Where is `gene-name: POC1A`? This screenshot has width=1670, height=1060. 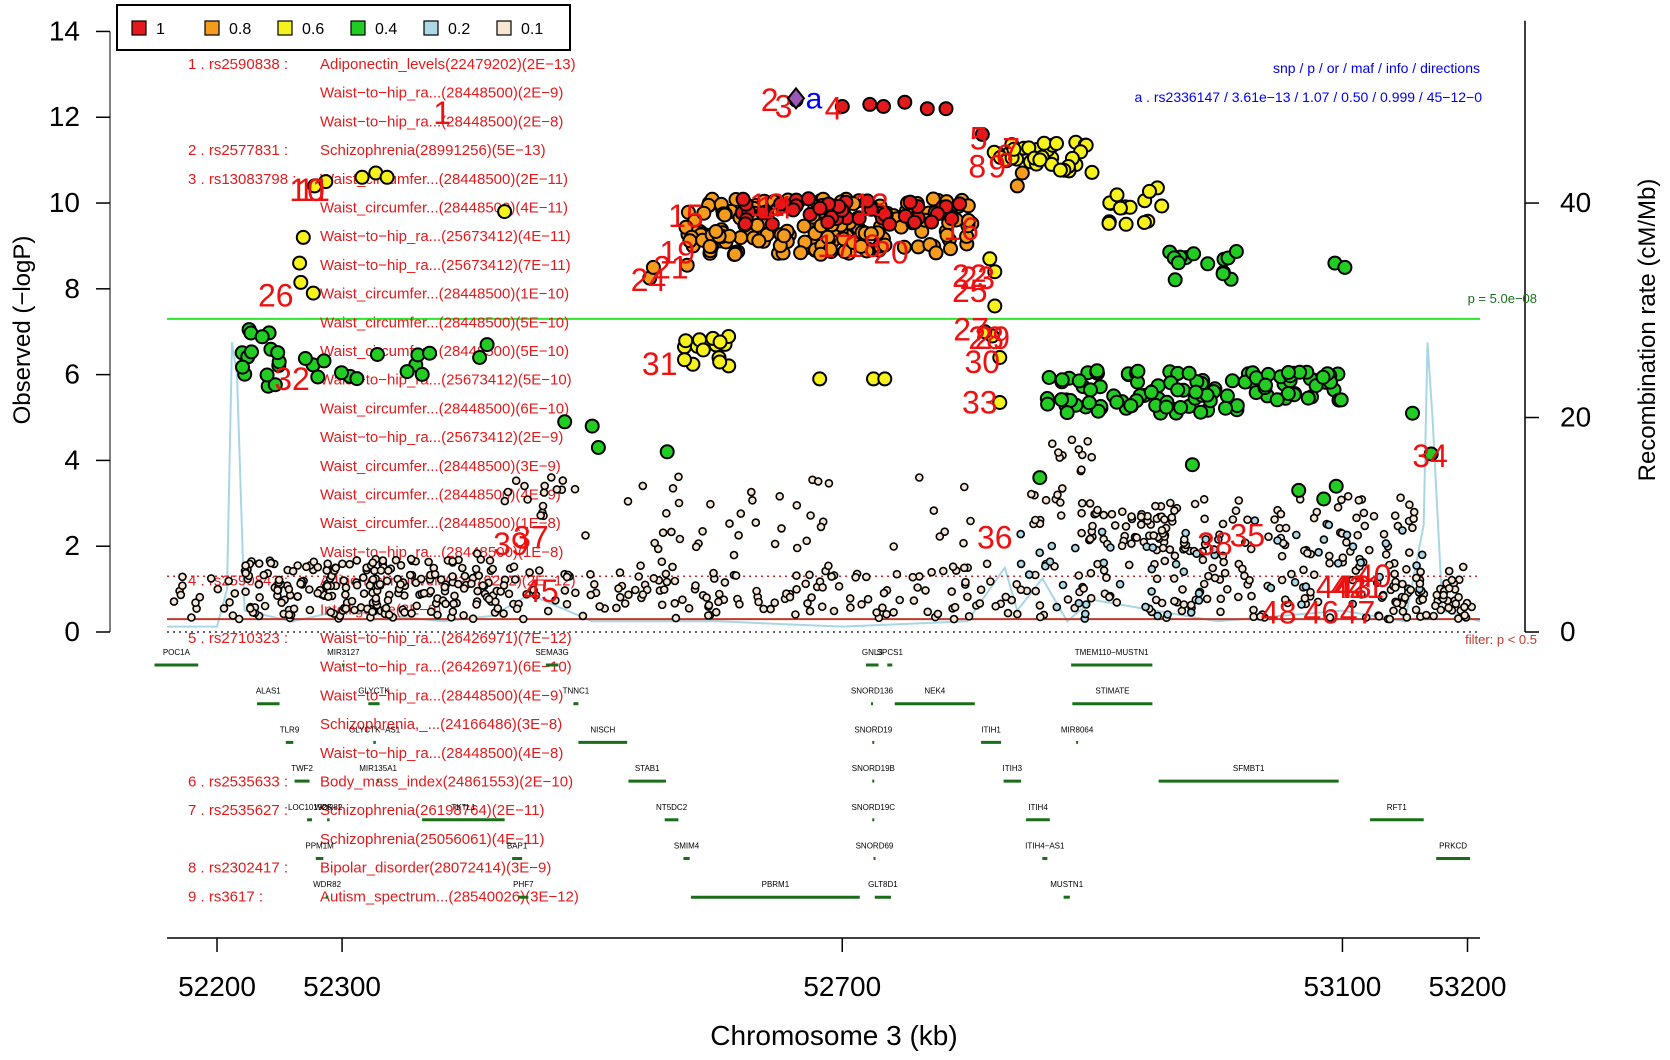
gene-name: POC1A is located at coordinates (177, 652).